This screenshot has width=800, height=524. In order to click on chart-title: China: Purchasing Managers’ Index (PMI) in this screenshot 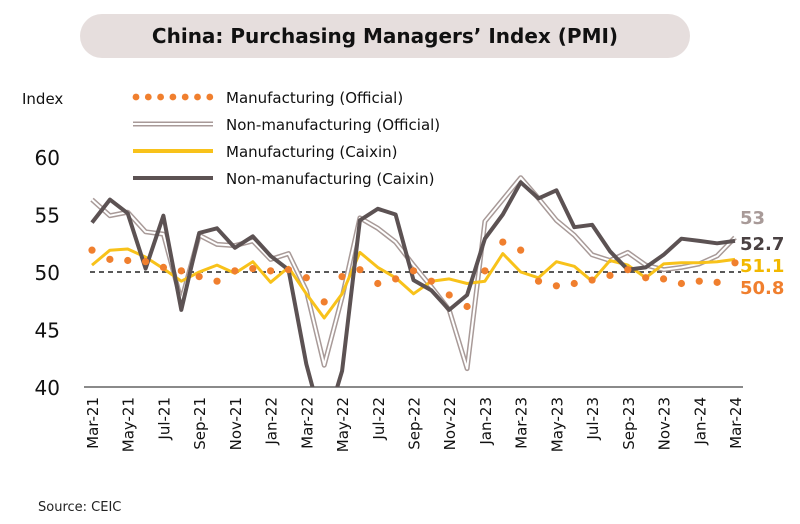, I will do `click(385, 36)`.